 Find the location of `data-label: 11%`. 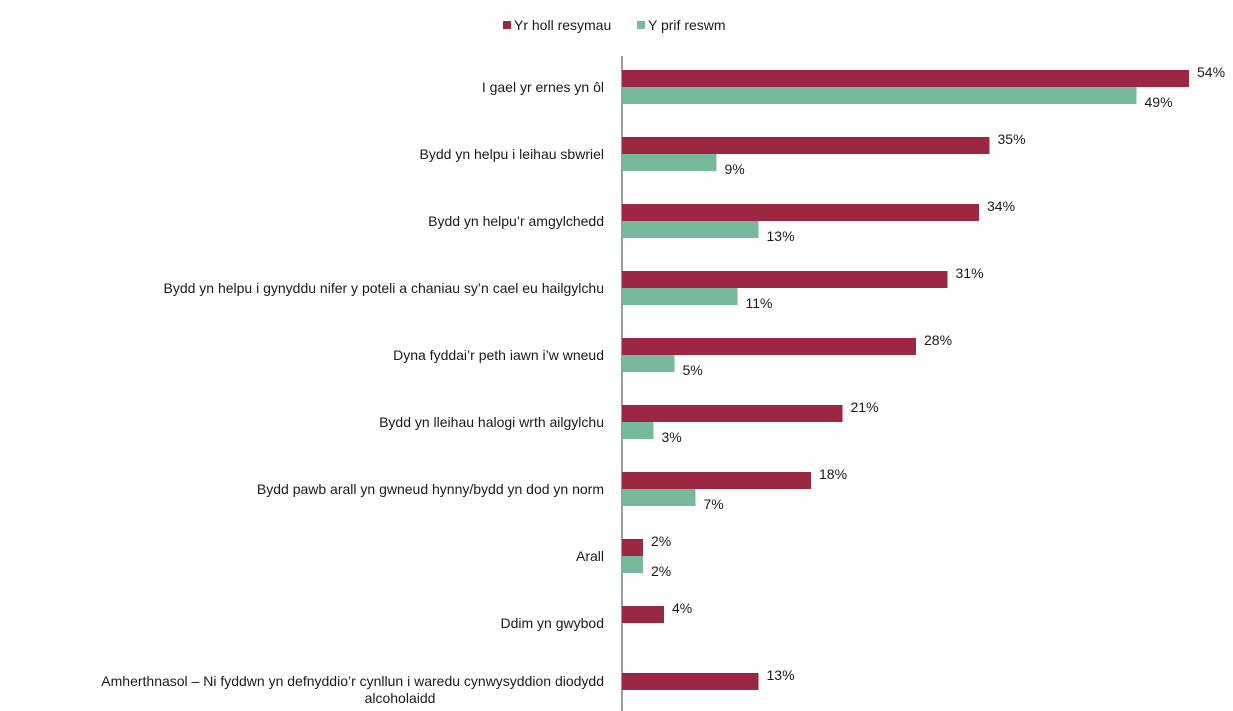

data-label: 11% is located at coordinates (759, 303).